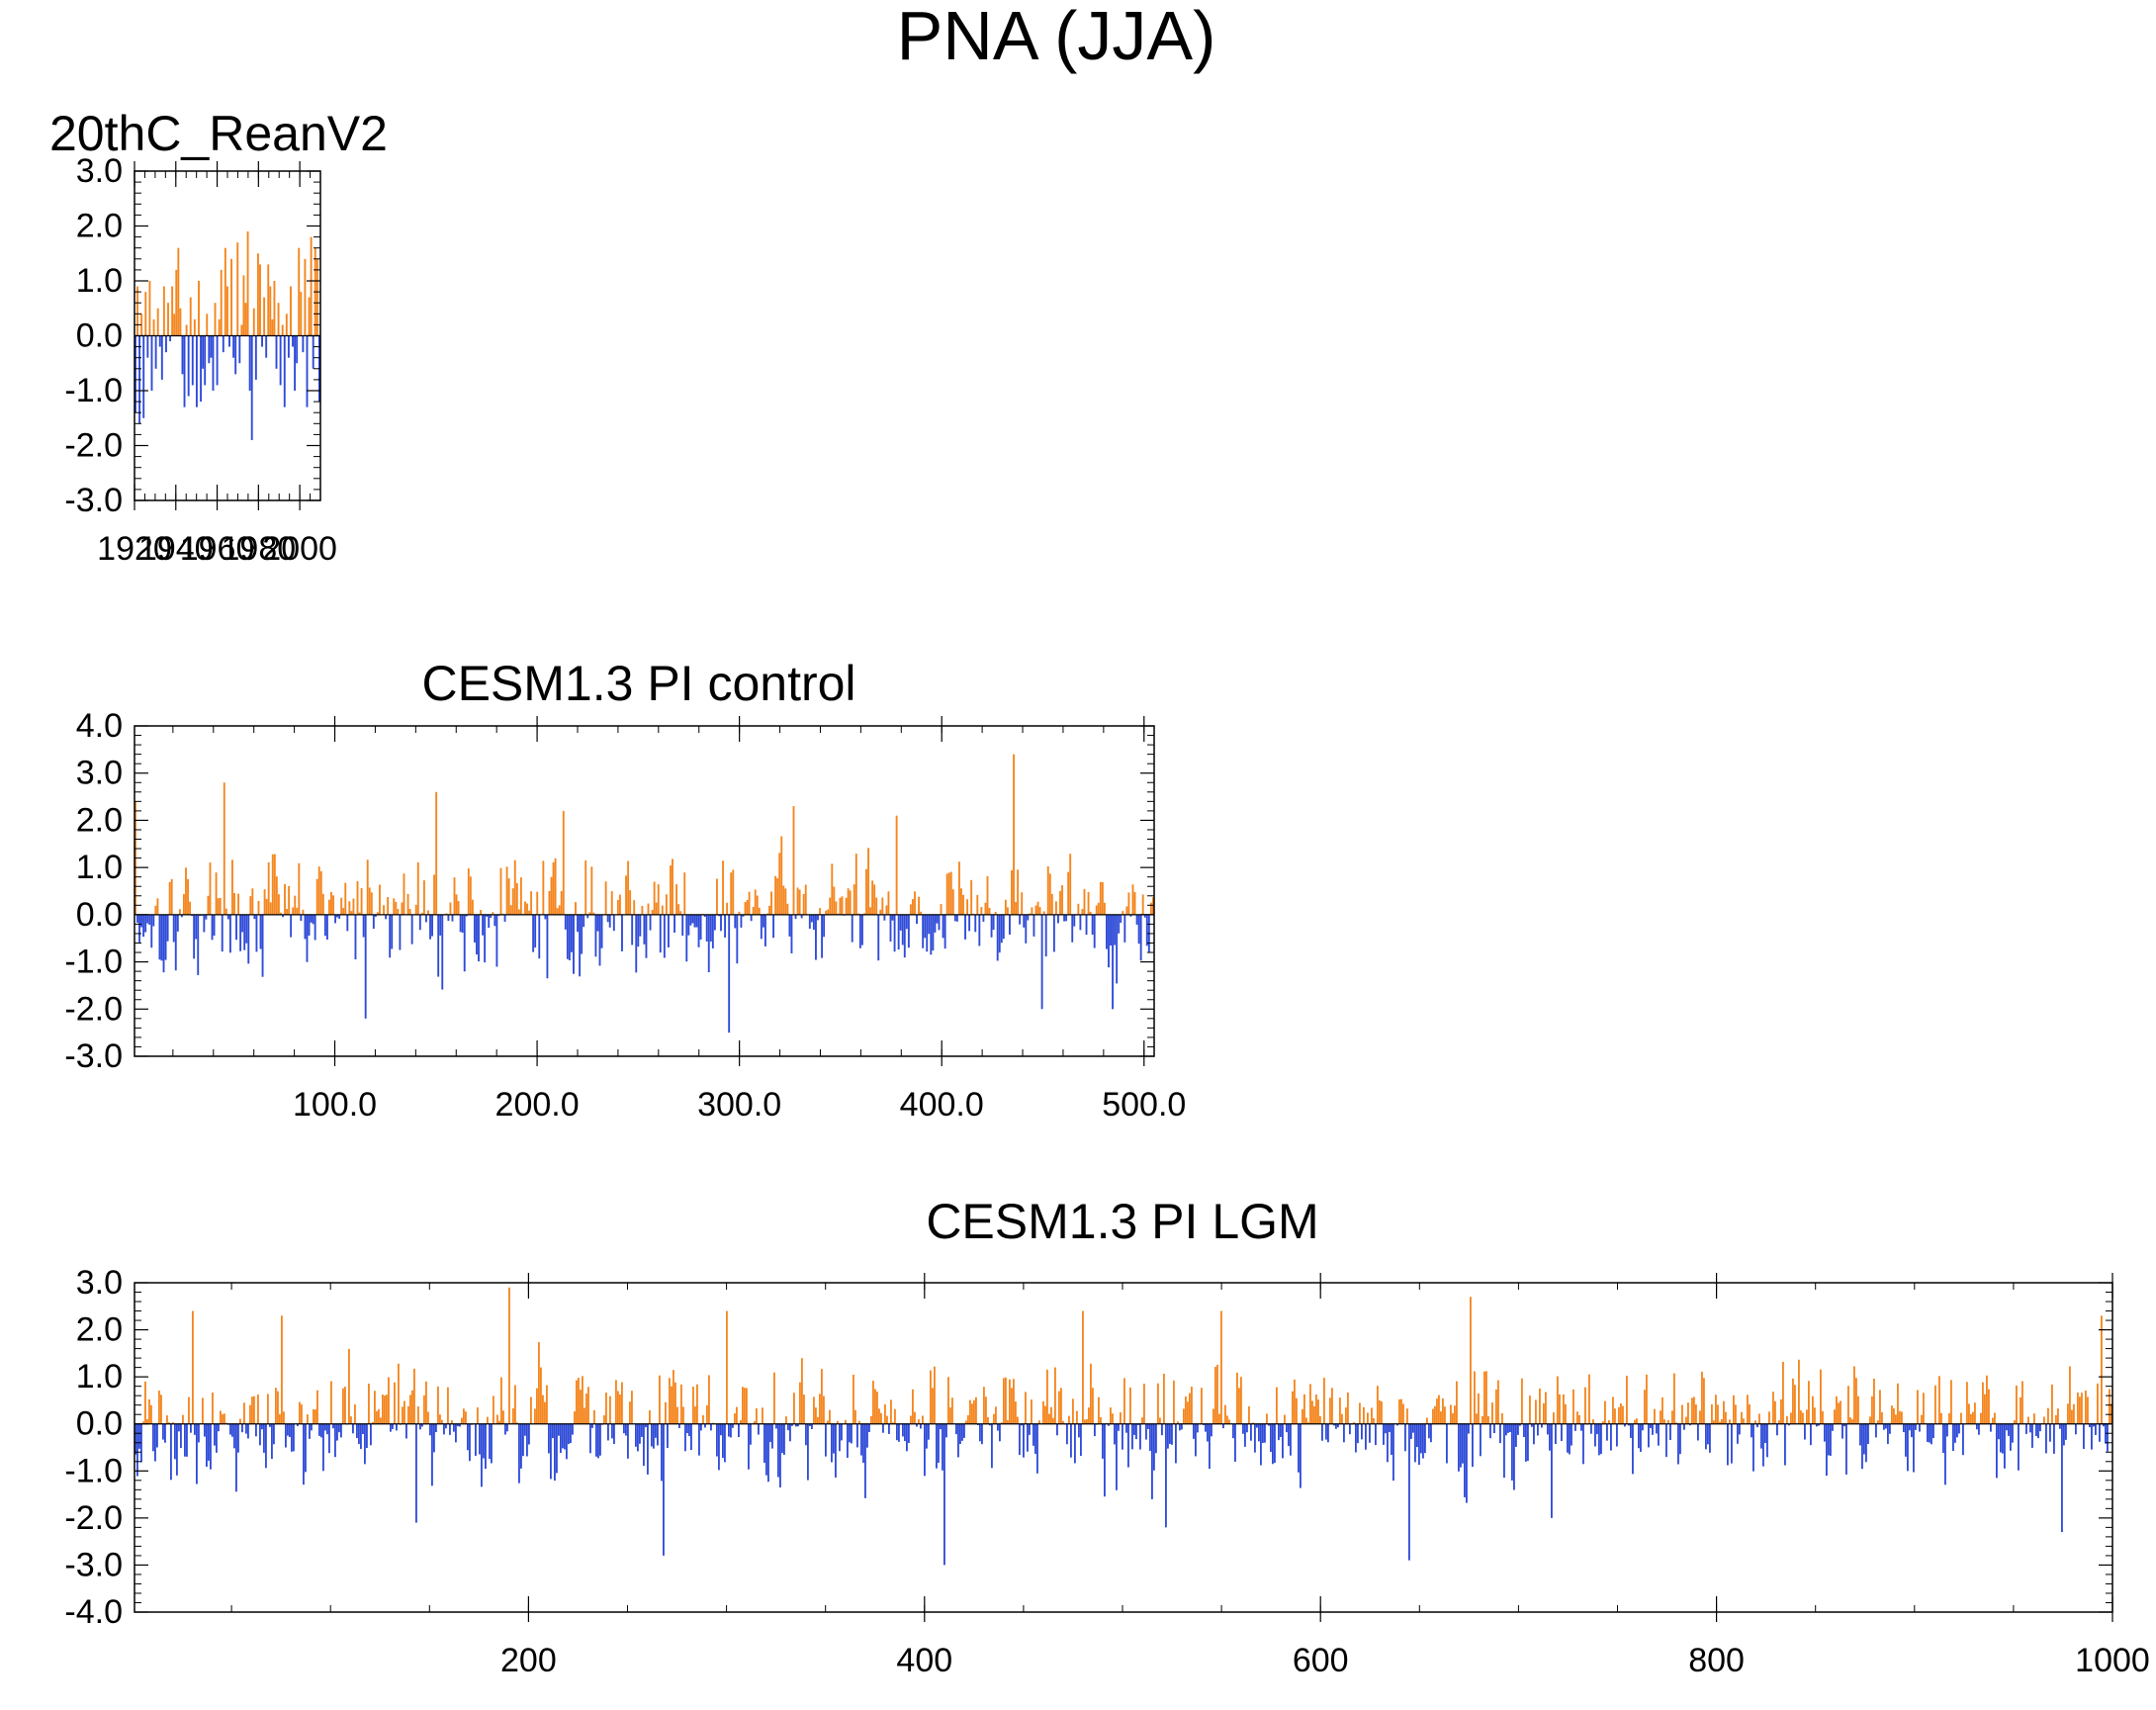  I want to click on x-tick-label: 2000, so click(299, 549).